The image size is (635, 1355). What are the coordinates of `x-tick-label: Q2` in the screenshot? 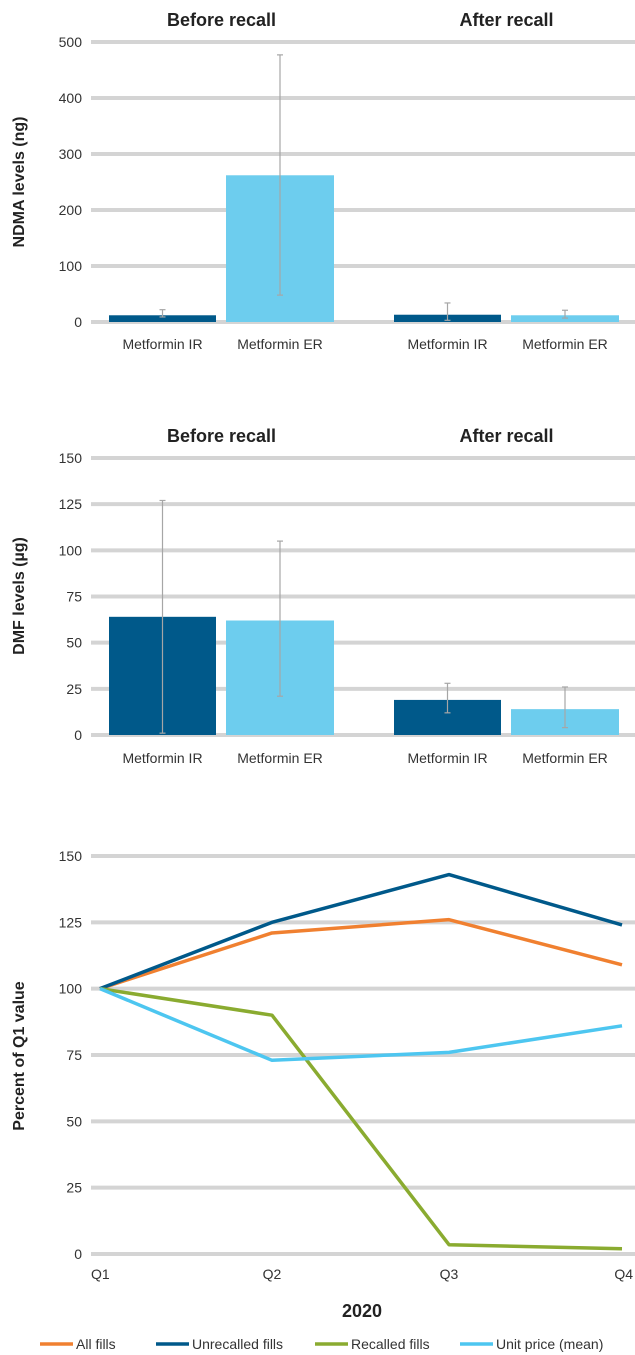 It's located at (272, 1274).